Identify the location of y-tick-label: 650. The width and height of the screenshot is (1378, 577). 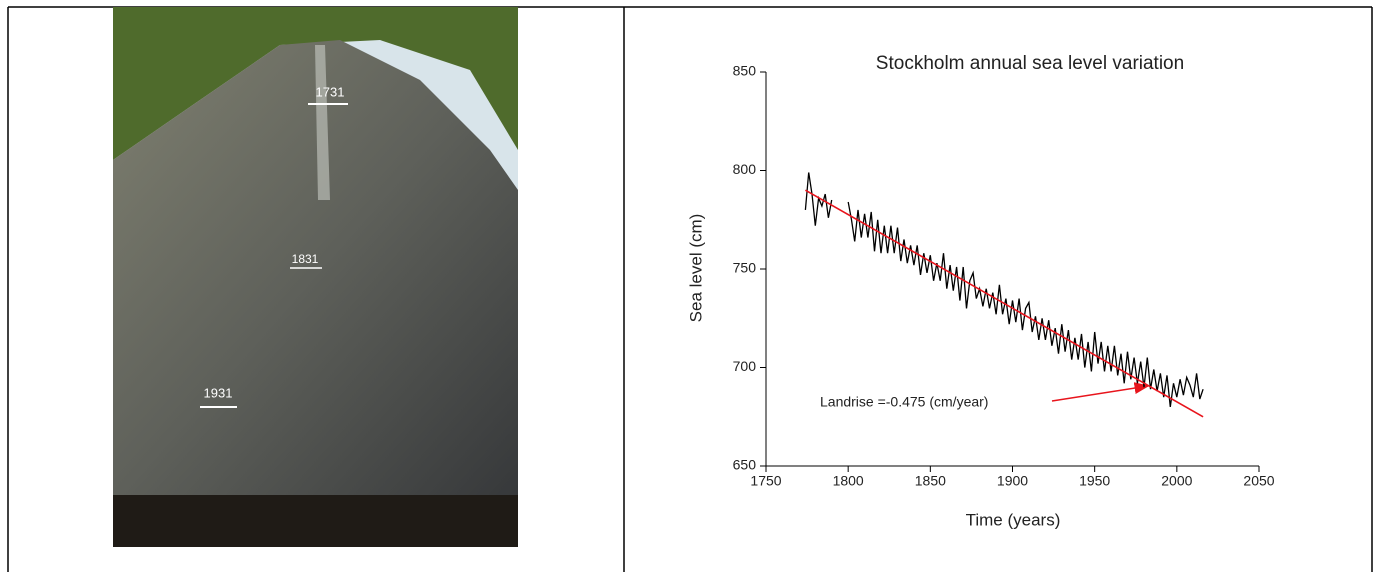
(745, 465).